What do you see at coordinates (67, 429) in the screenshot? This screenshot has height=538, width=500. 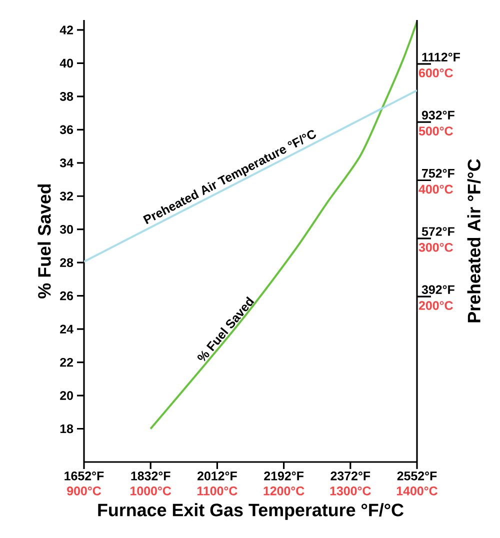 I see `y-tick-label: 18` at bounding box center [67, 429].